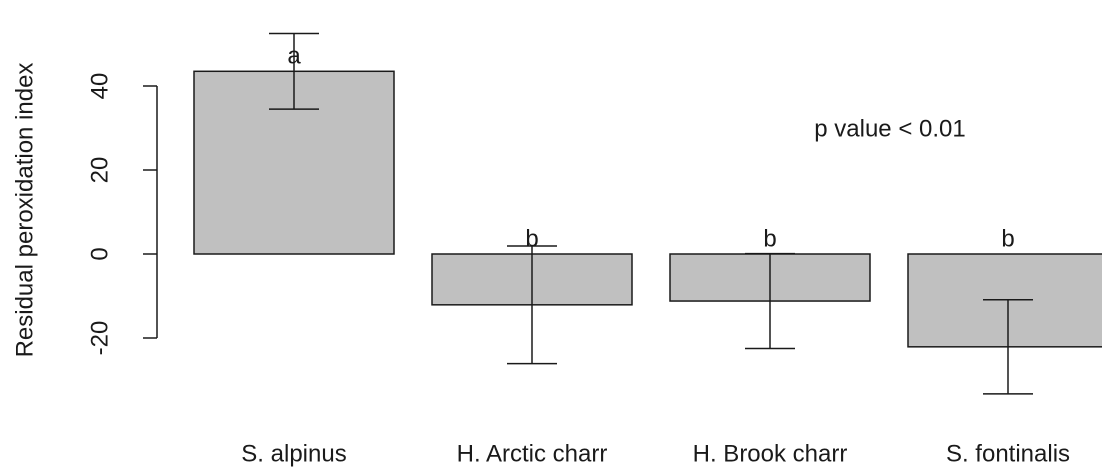  I want to click on x-tick-label: S. alpinus, so click(293, 453).